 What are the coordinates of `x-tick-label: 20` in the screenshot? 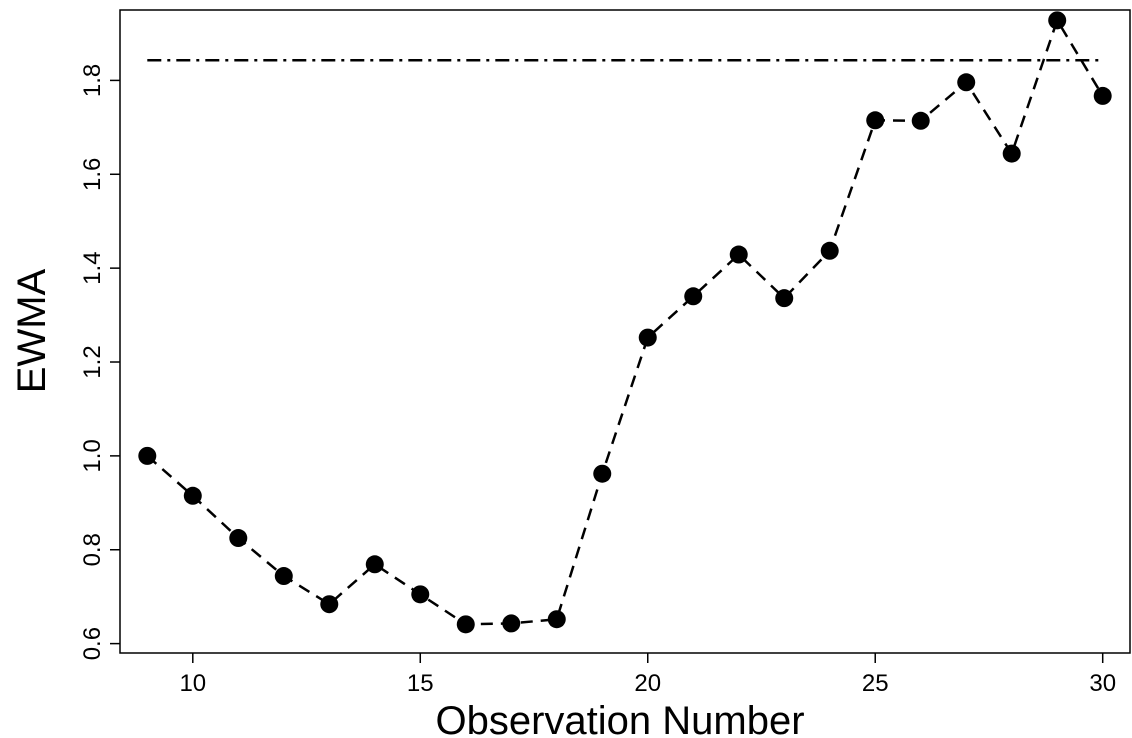 It's located at (647, 683).